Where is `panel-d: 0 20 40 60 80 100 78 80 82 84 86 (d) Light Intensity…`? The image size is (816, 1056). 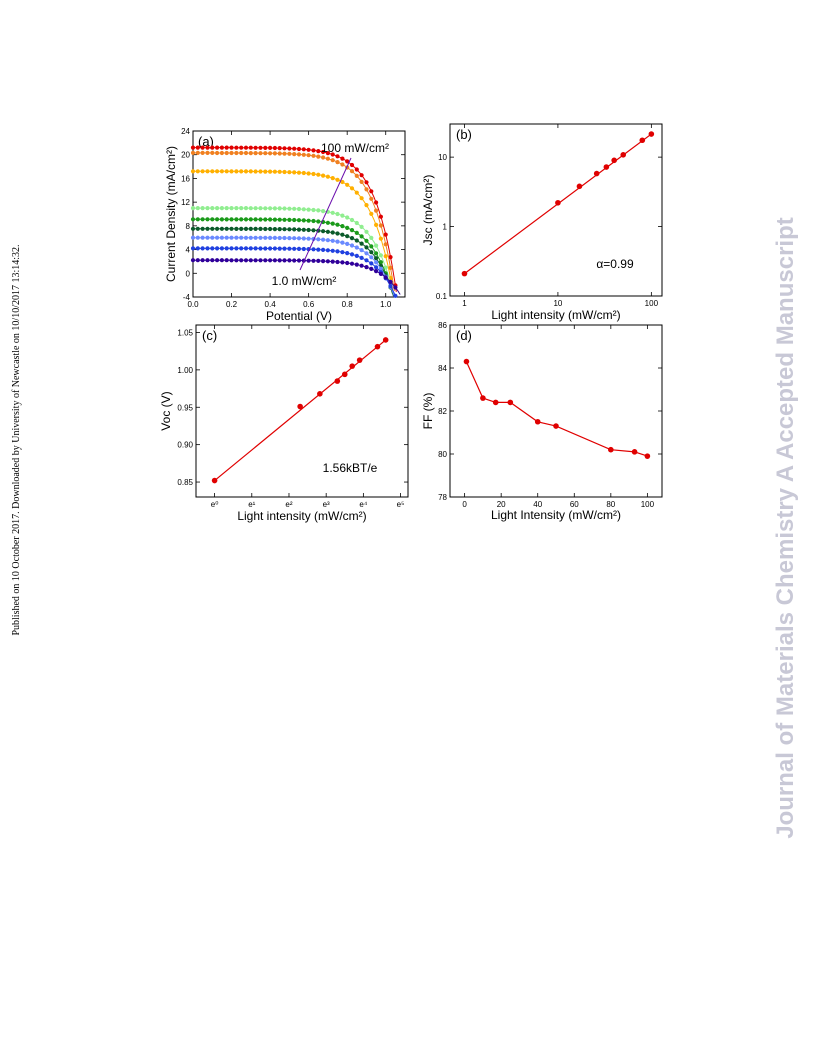 panel-d: 0 20 40 60 80 100 78 80 82 84 86 (d) Light Intensity… is located at coordinates (542, 421).